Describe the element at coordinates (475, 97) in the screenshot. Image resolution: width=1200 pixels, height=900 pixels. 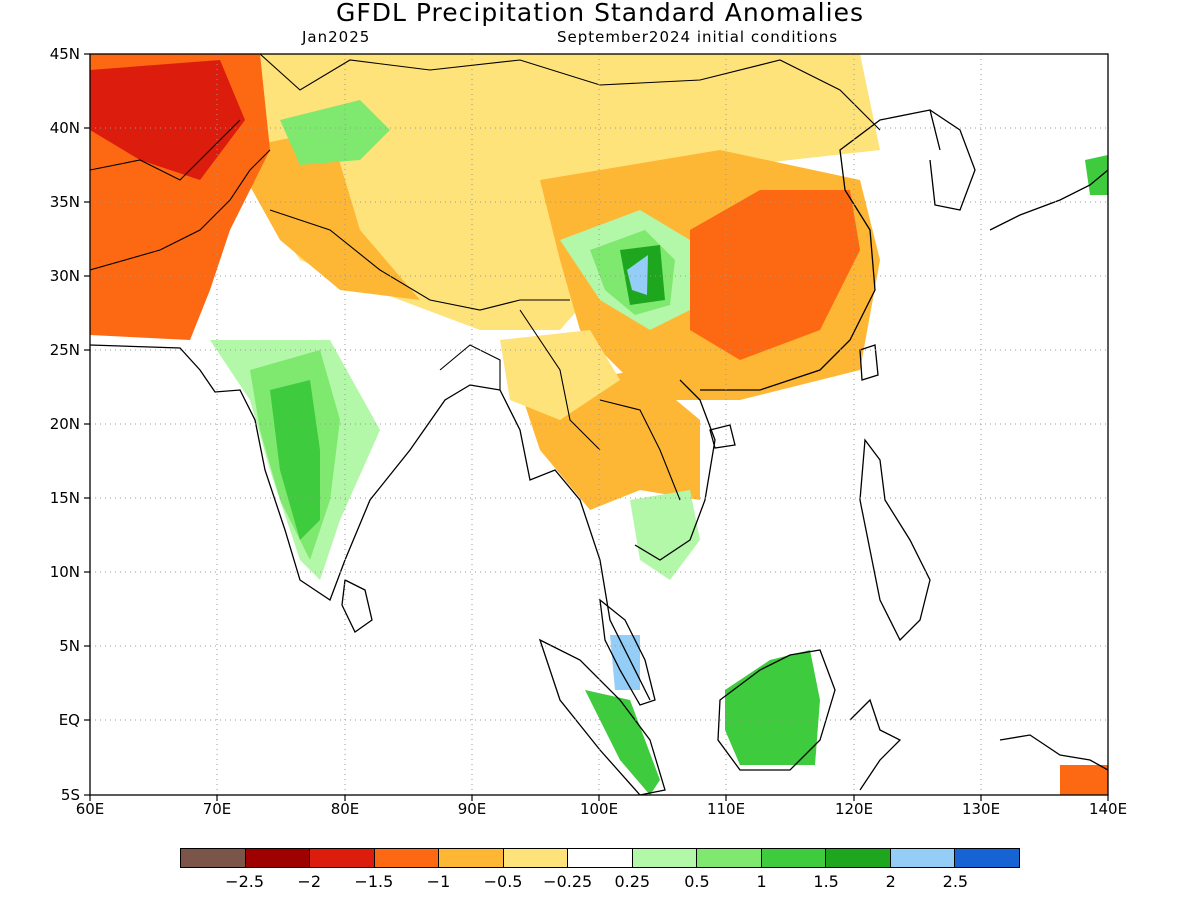
I see `anomaly-area-central-asia` at that location.